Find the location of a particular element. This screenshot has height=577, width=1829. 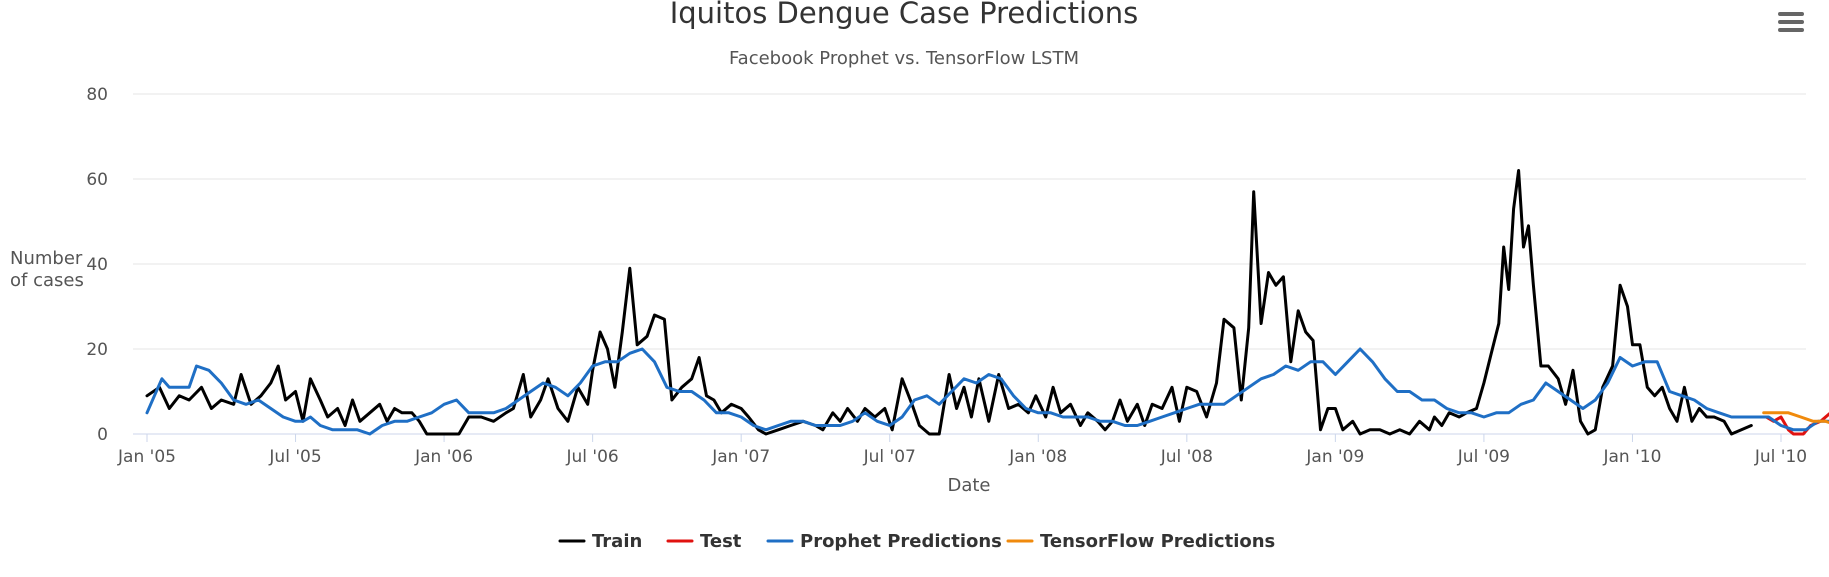

chart-subtitle: Facebook Prophet vs. TensorFlow LSTM is located at coordinates (904, 58).